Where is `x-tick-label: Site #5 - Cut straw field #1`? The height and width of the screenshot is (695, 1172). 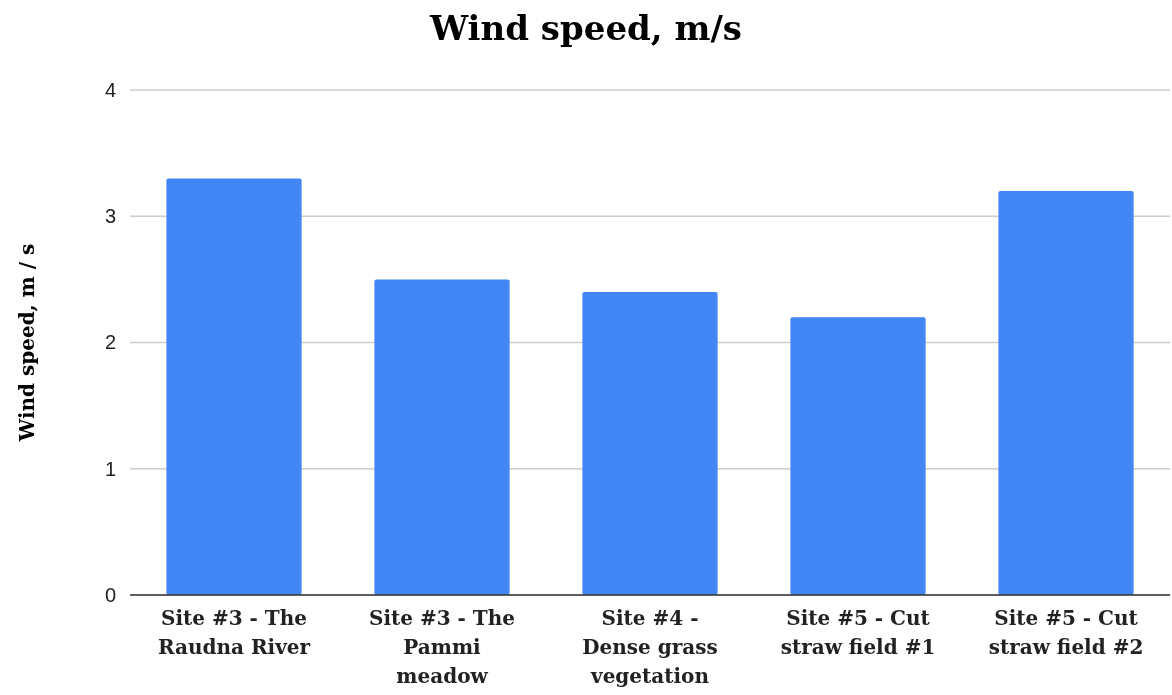
x-tick-label: Site #5 - Cut straw field #1 is located at coordinates (858, 633).